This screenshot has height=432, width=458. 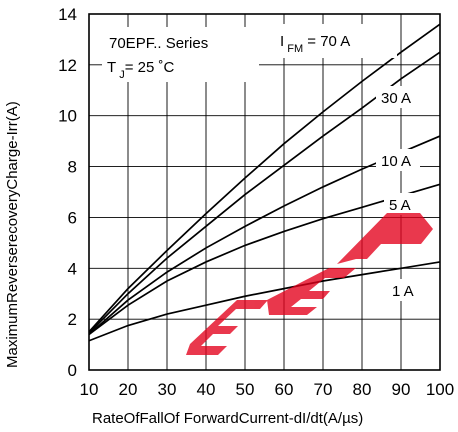 I want to click on y-tick-label: 10, so click(x=67, y=116).